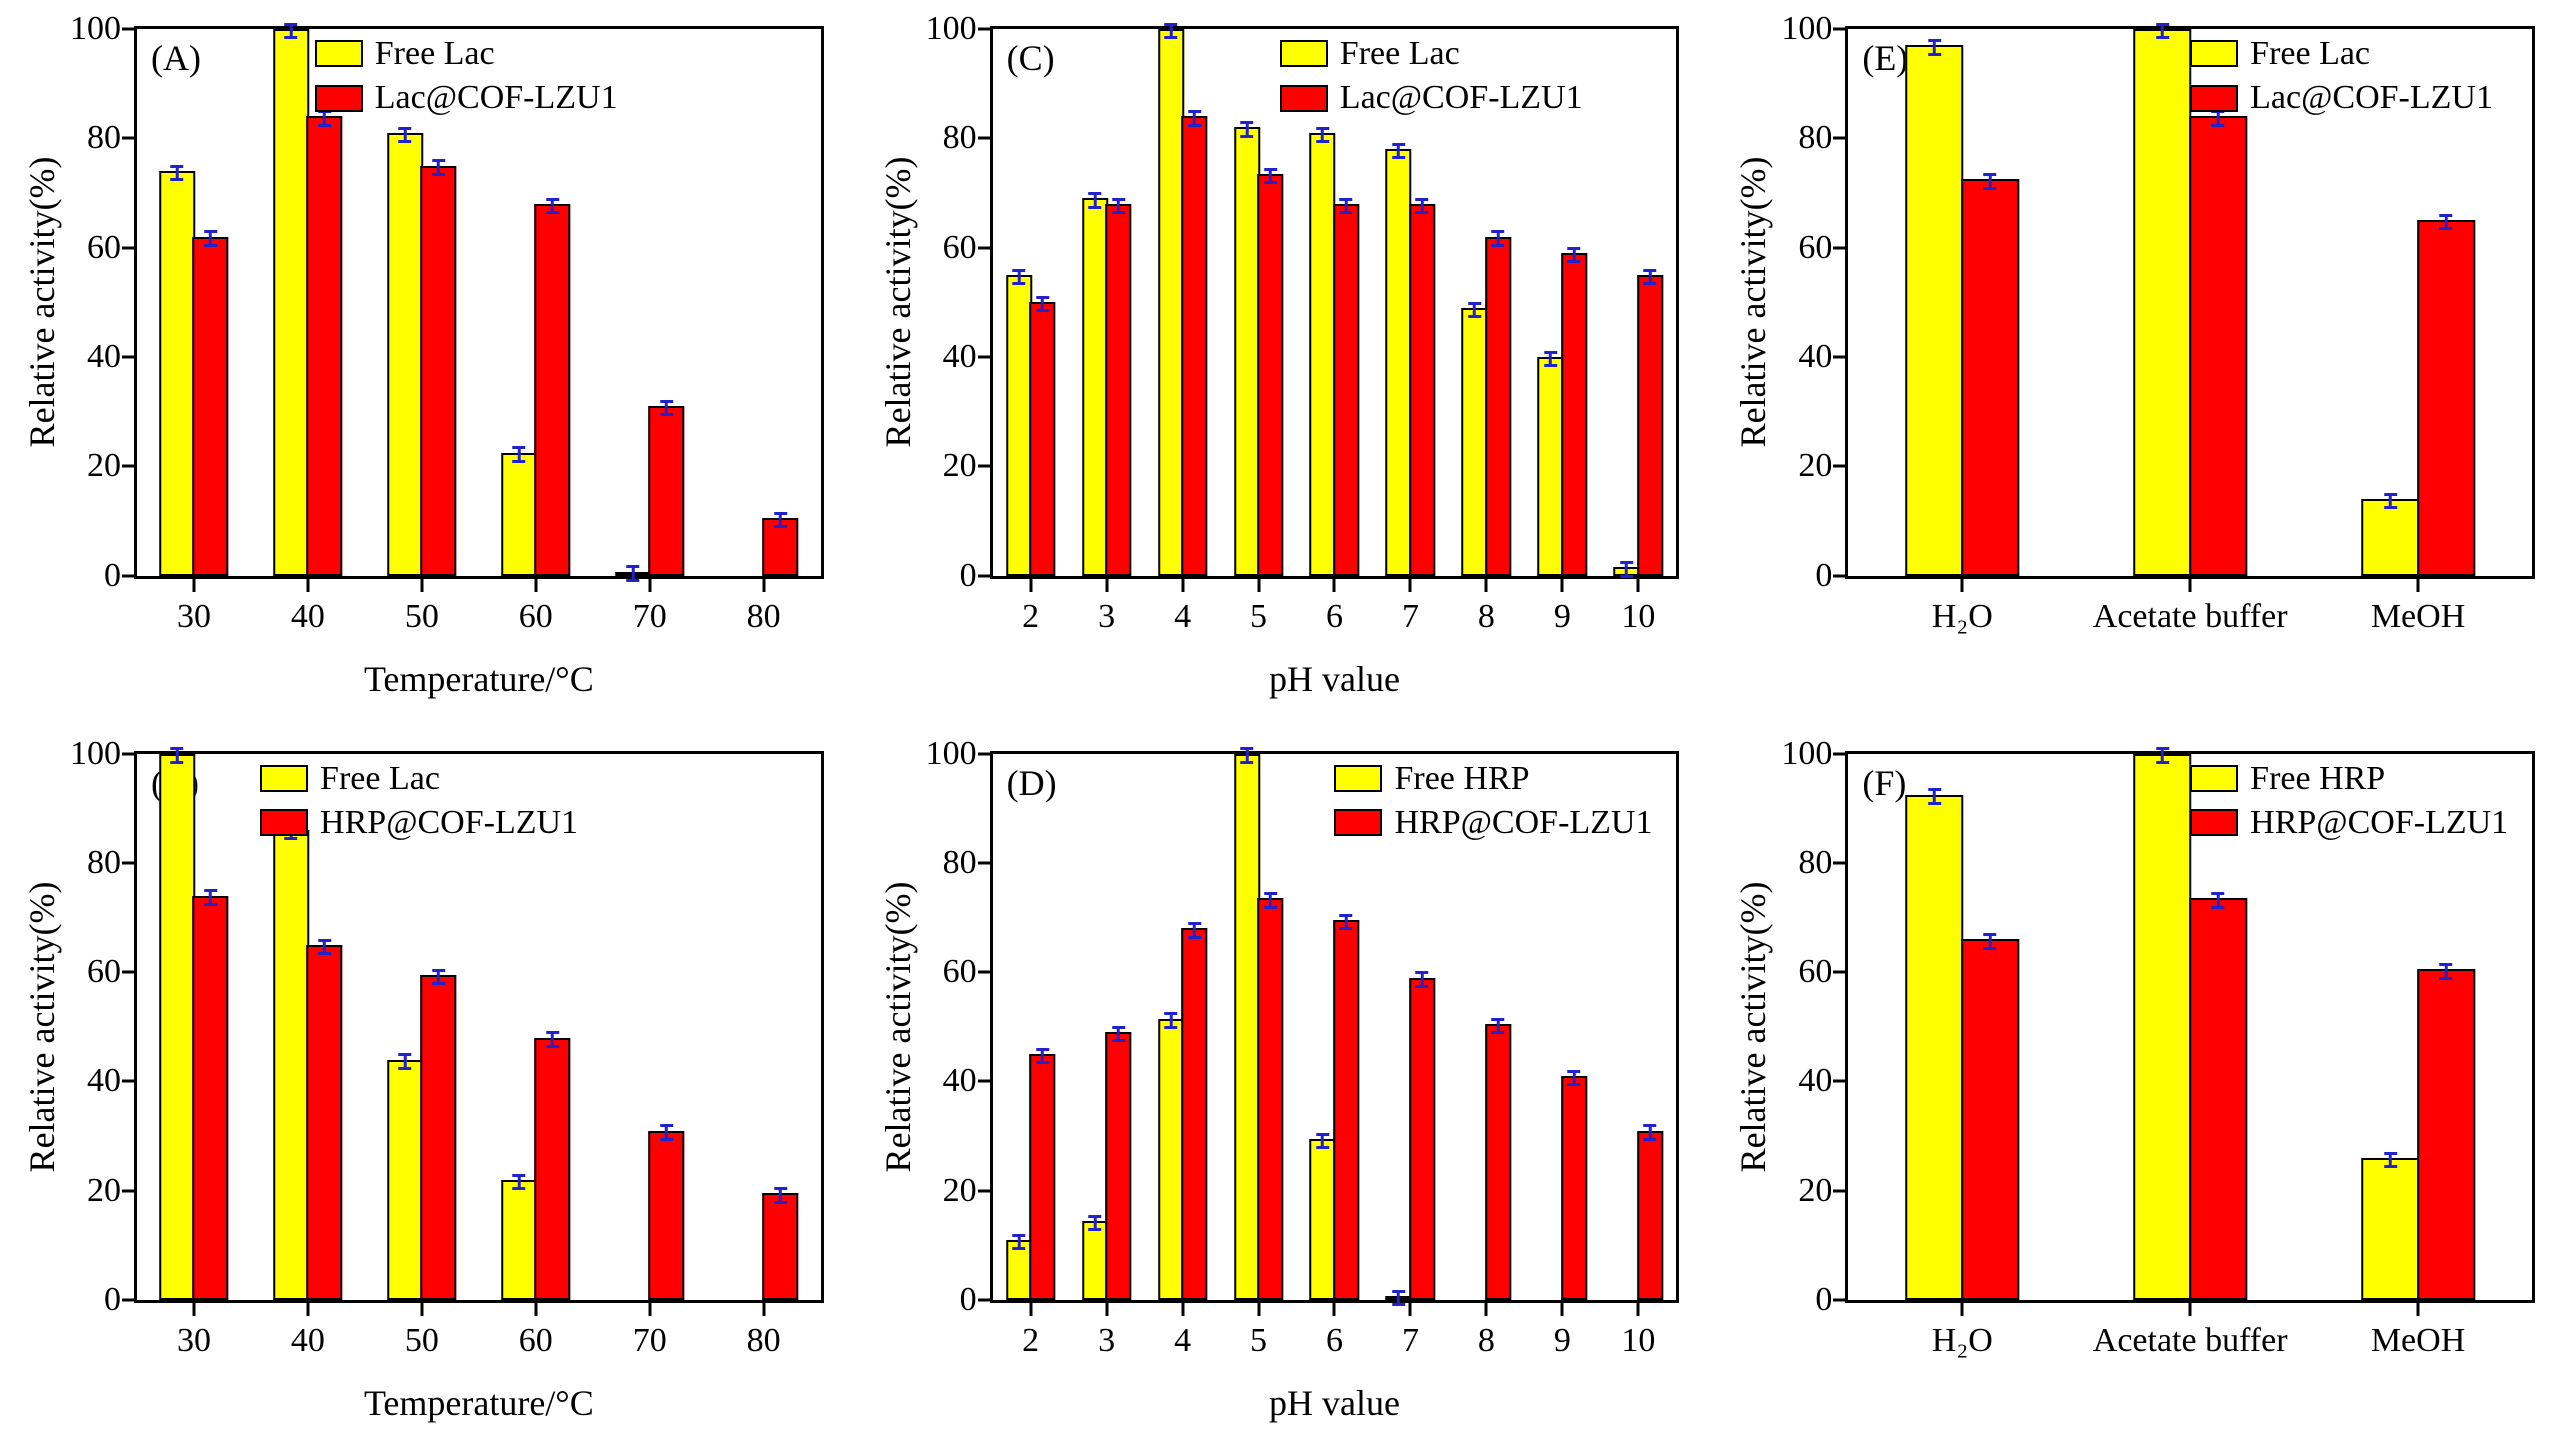  I want to click on x-tick-label: 50, so click(421, 1340).